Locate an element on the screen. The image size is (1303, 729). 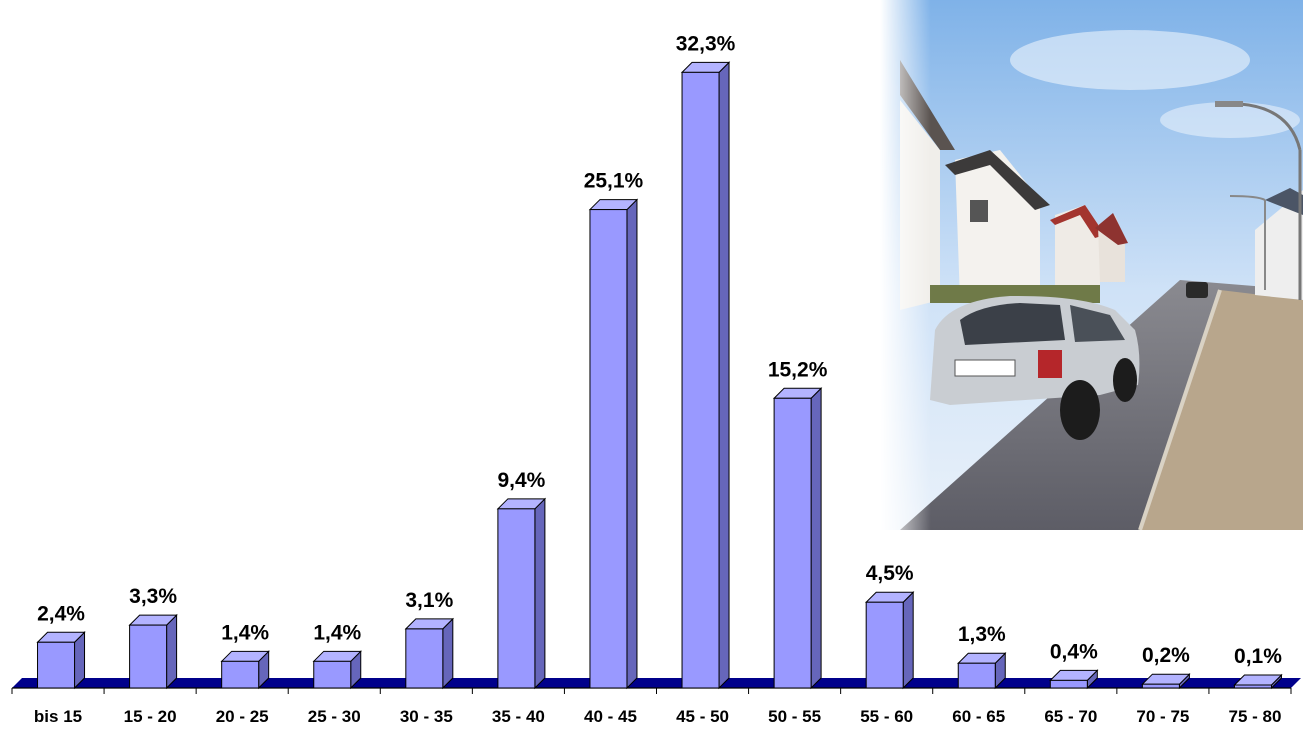
floor-top is located at coordinates (656, 683).